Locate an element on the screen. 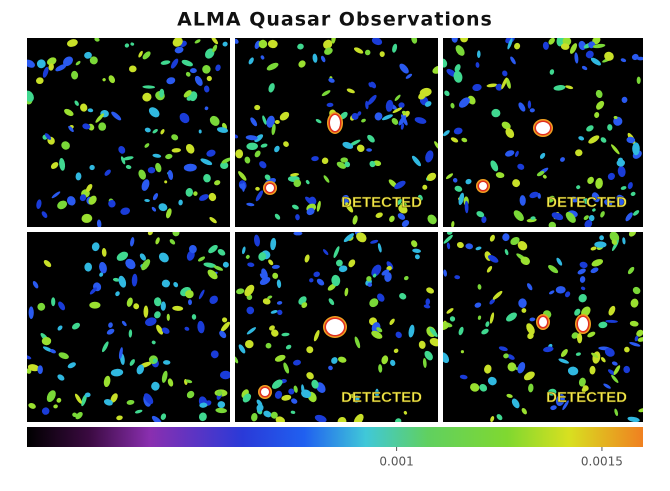  source-core is located at coordinates (543, 128).